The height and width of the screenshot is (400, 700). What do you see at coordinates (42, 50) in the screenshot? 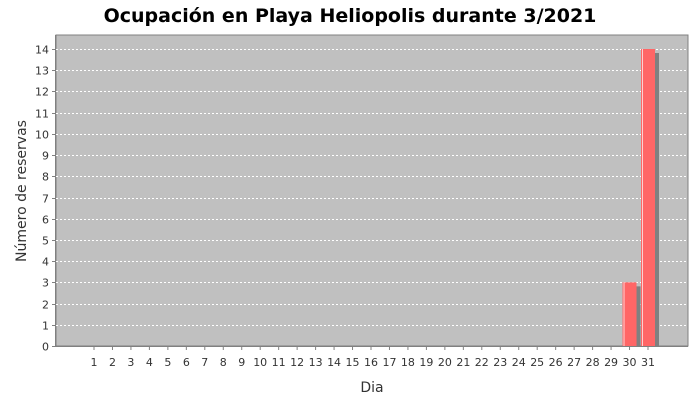
I see `y-tick-label: 14` at bounding box center [42, 50].